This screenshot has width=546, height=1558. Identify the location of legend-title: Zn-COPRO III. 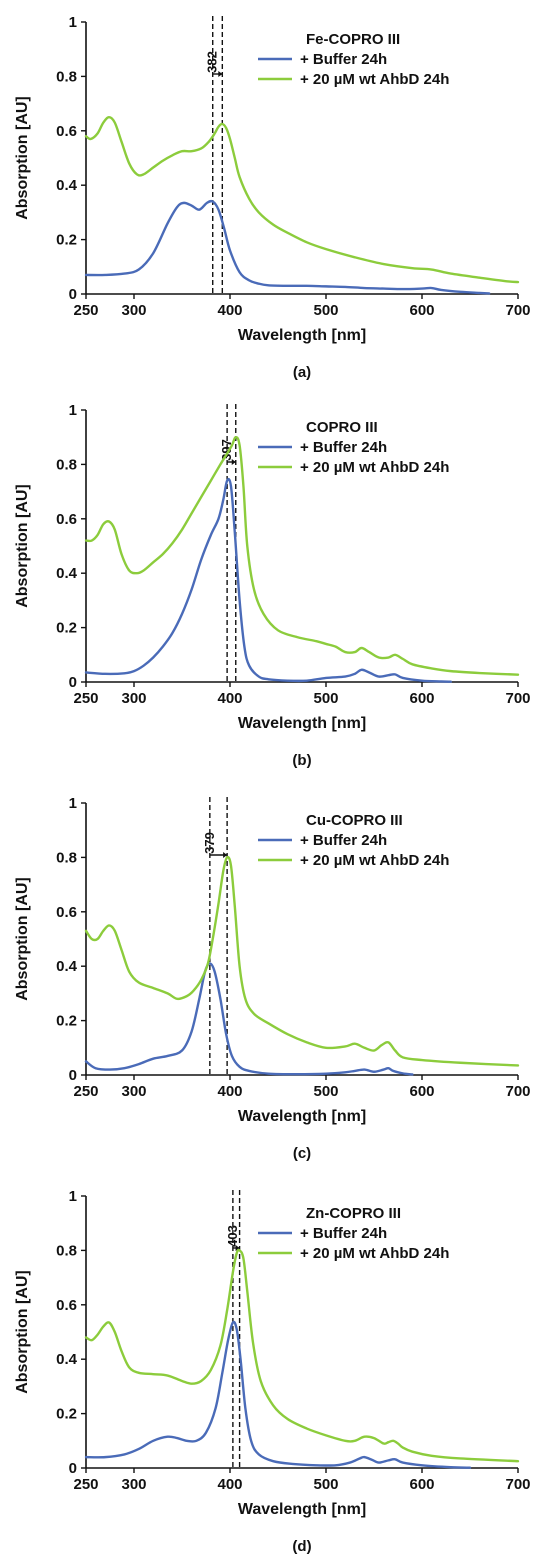
(353, 1213).